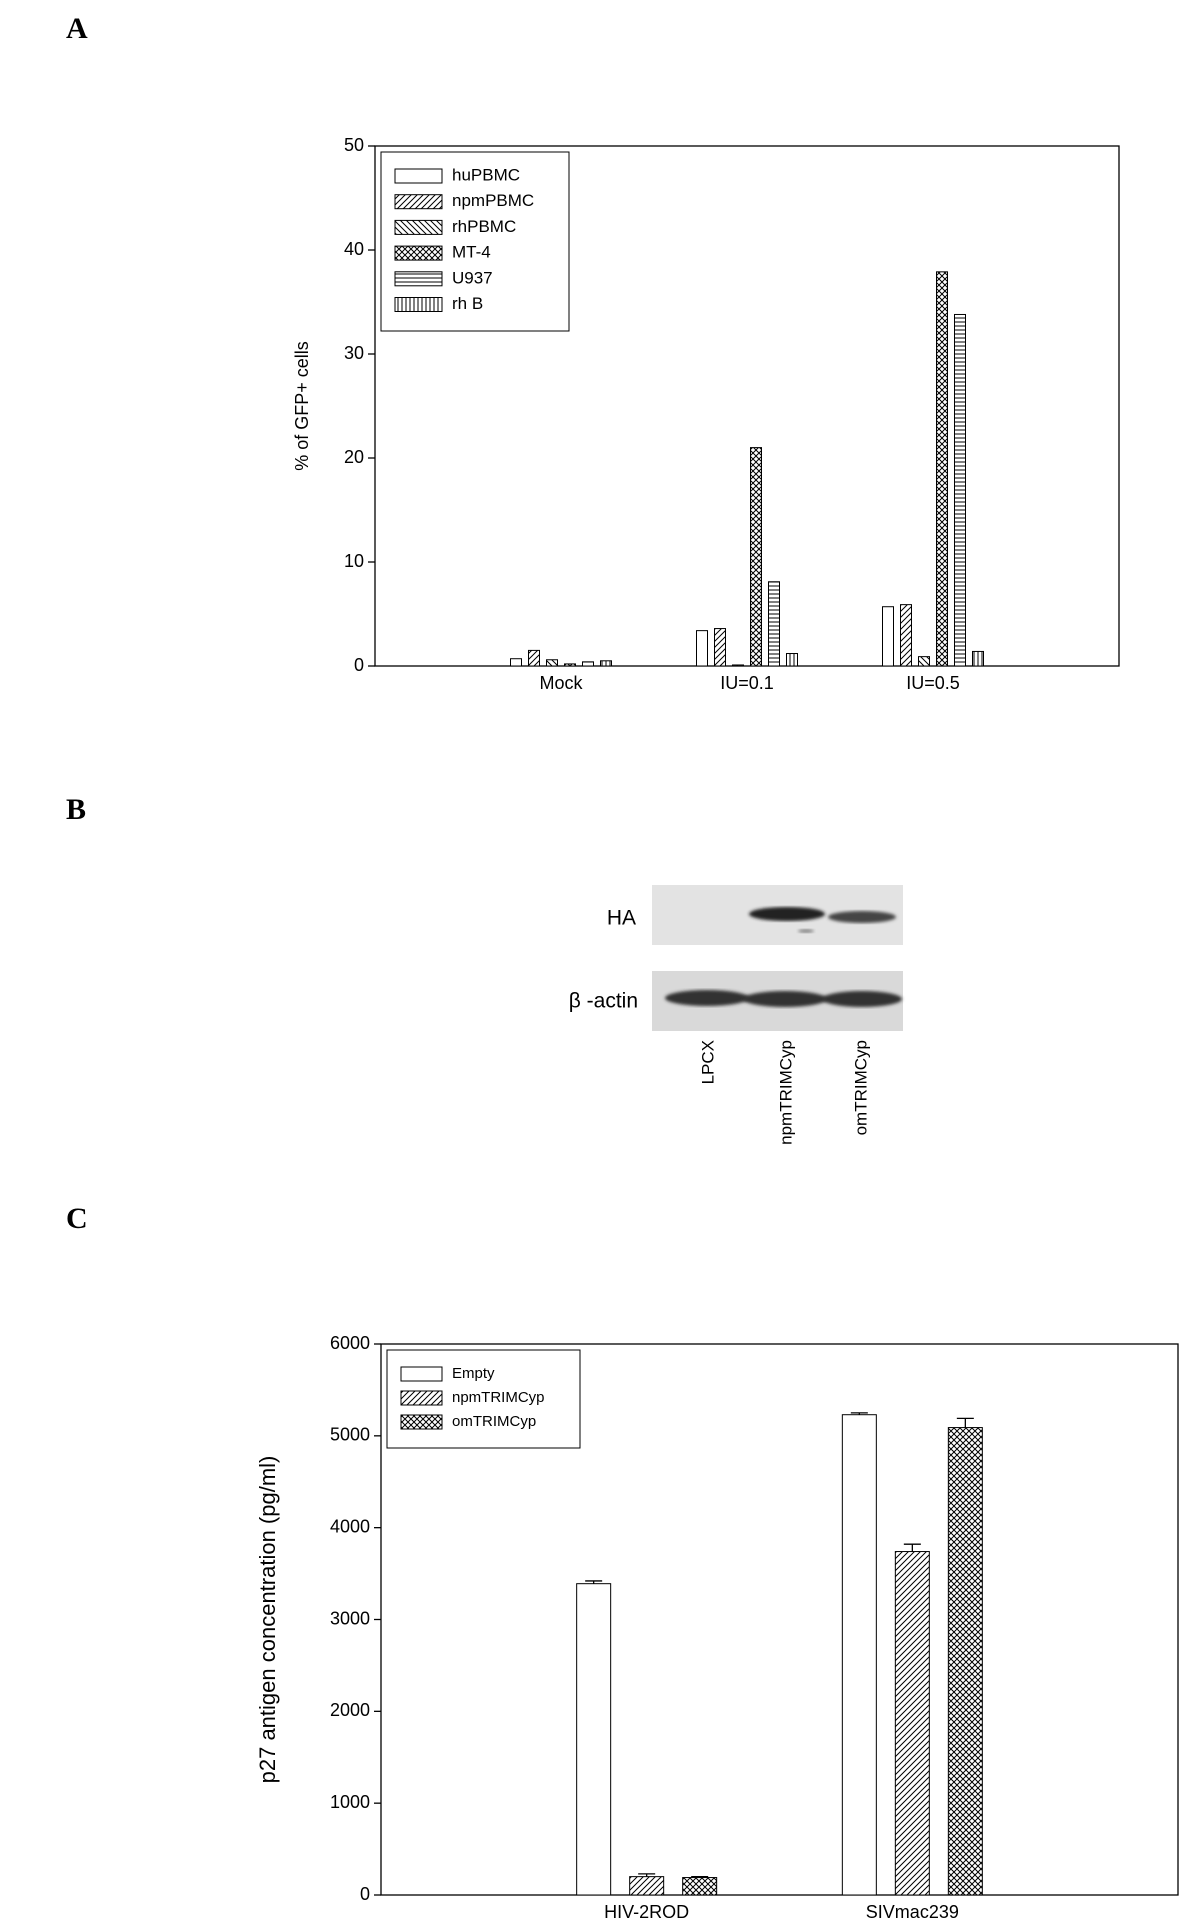 The height and width of the screenshot is (1925, 1200). What do you see at coordinates (350, 1802) in the screenshot?
I see `y-tick-label: 1000` at bounding box center [350, 1802].